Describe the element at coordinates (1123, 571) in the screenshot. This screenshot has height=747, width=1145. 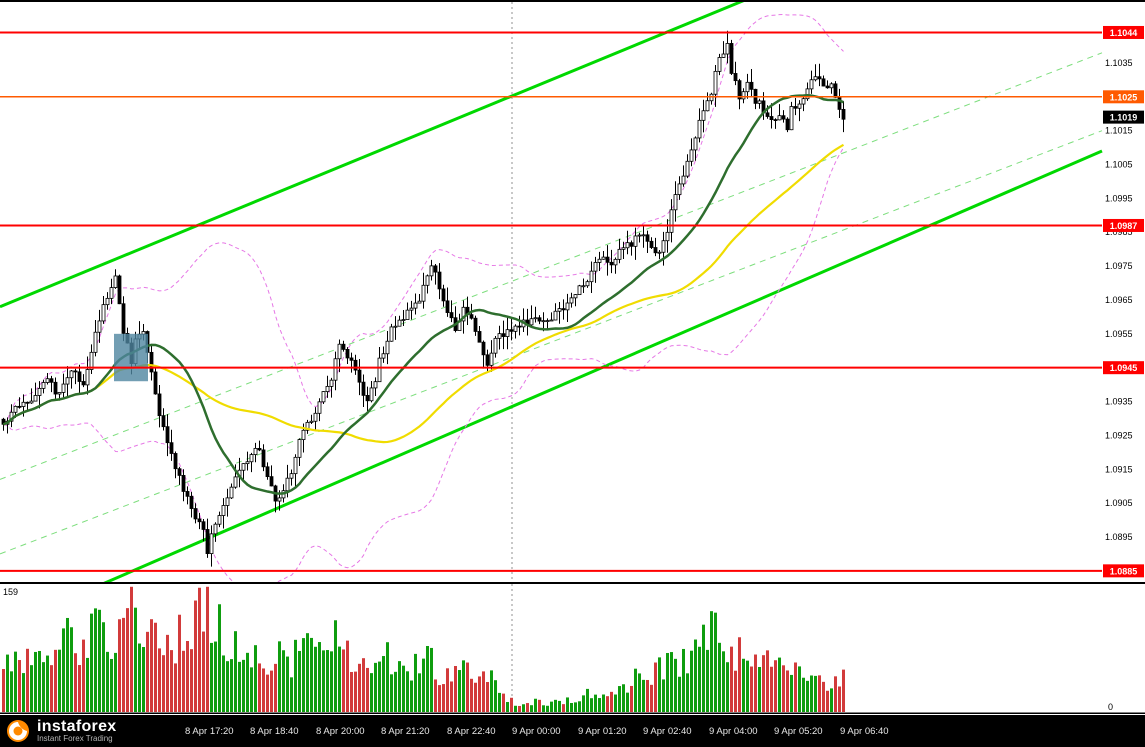
I see `level-price-tag: 1.0885` at that location.